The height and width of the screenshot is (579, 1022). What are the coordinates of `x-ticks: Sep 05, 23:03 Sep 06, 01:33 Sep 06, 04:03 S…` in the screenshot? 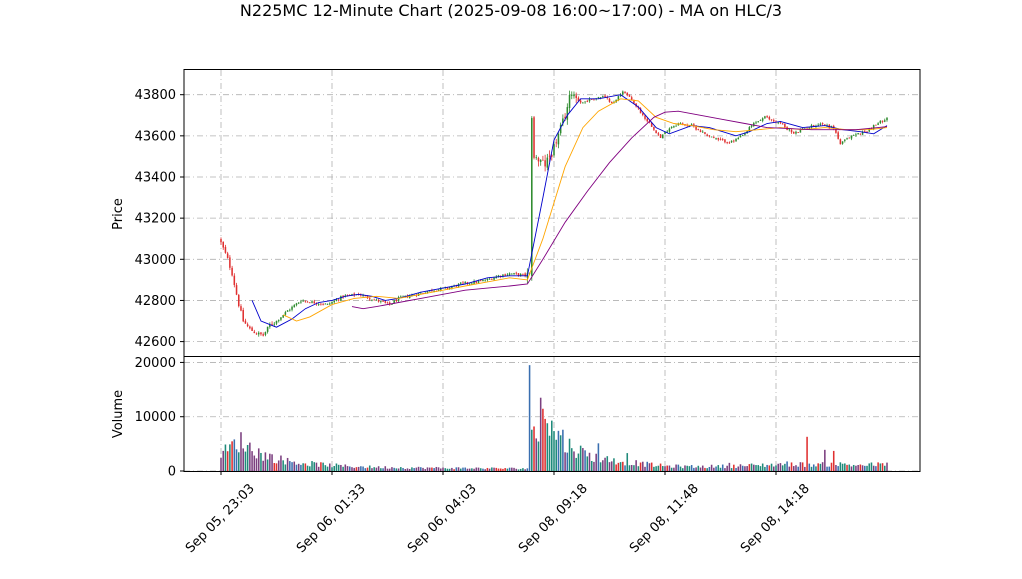 It's located at (498, 513).